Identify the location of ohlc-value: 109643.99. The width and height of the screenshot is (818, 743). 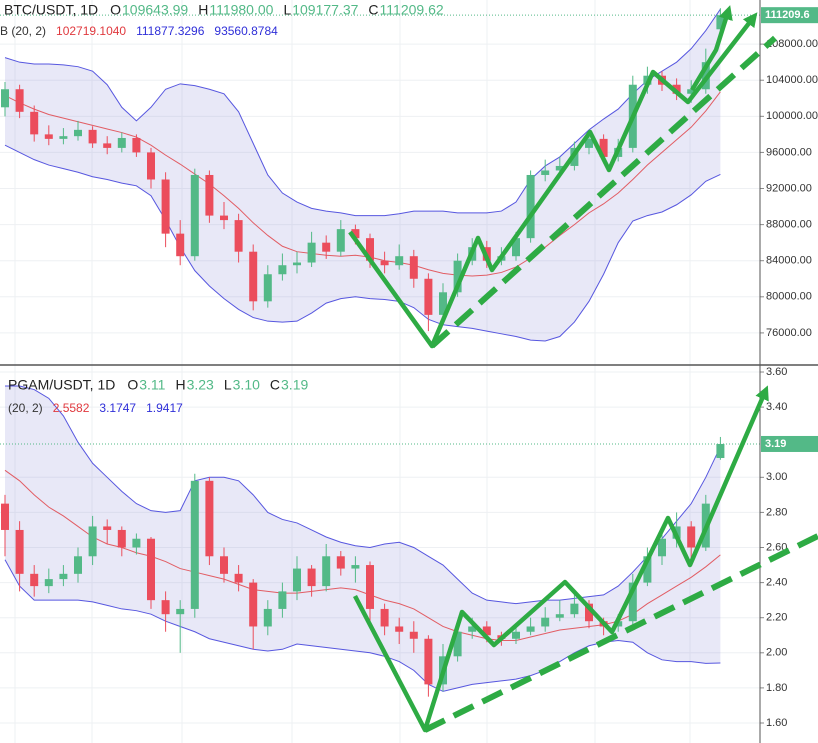
(155, 10).